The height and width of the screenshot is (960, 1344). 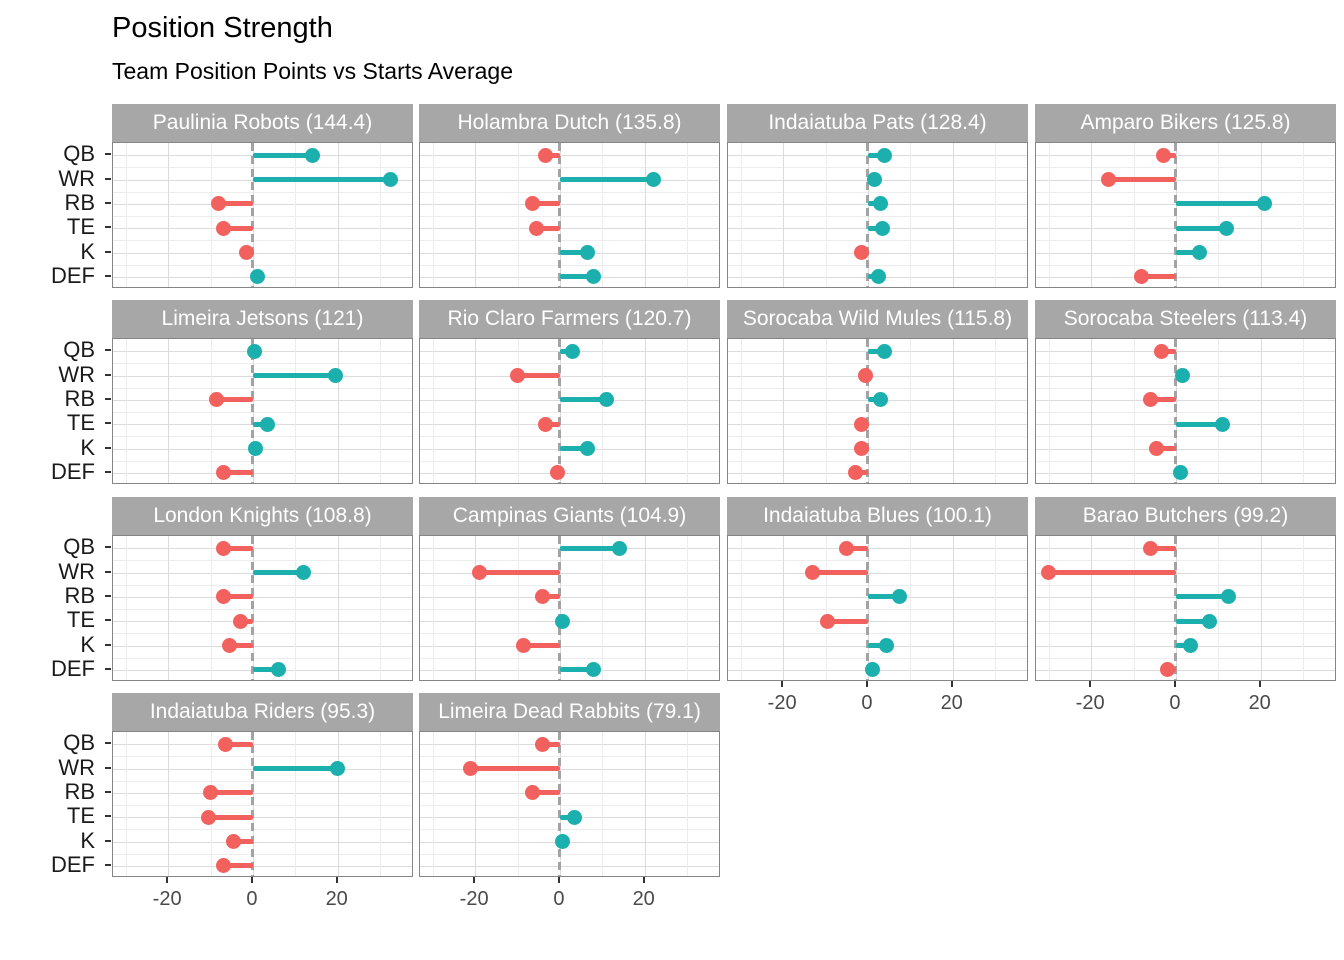 What do you see at coordinates (79, 398) in the screenshot?
I see `y-axis-label: RB` at bounding box center [79, 398].